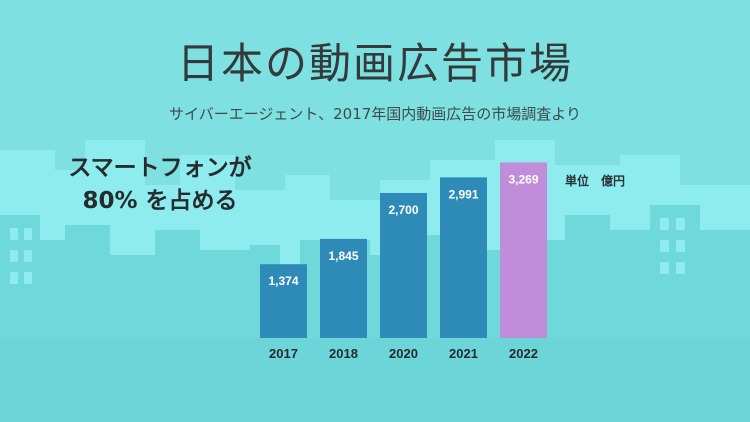  Describe the element at coordinates (463, 194) in the screenshot. I see `data-label-2021: 2,991` at that location.